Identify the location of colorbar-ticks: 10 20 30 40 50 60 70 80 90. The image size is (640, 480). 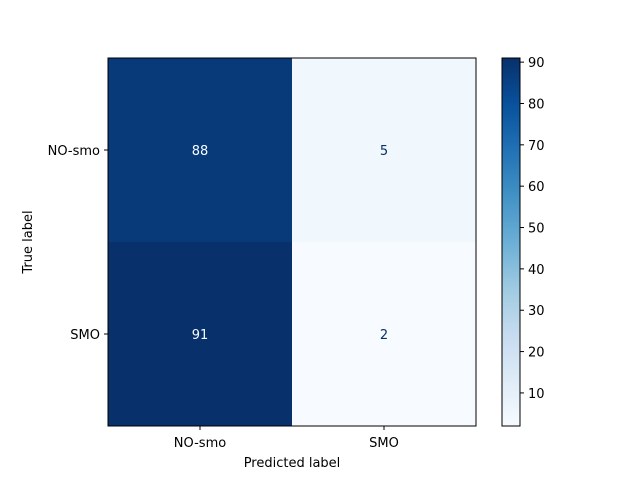
(532, 229).